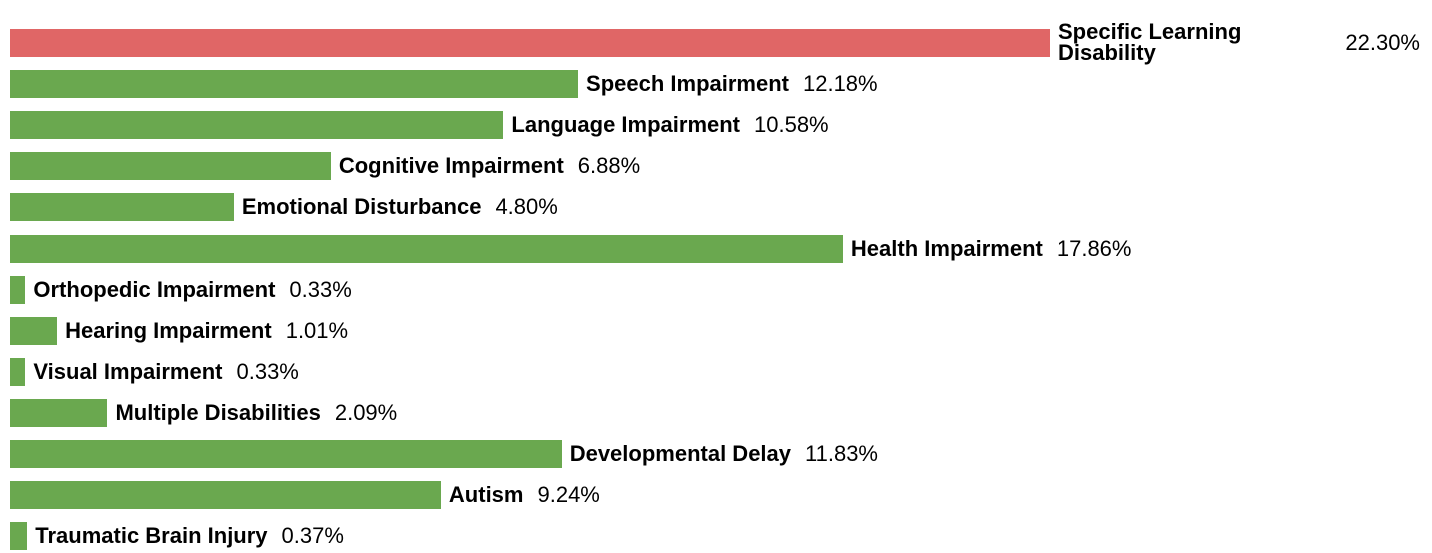 This screenshot has height=553, width=1432. What do you see at coordinates (680, 453) in the screenshot?
I see `category-label: Developmental Delay` at bounding box center [680, 453].